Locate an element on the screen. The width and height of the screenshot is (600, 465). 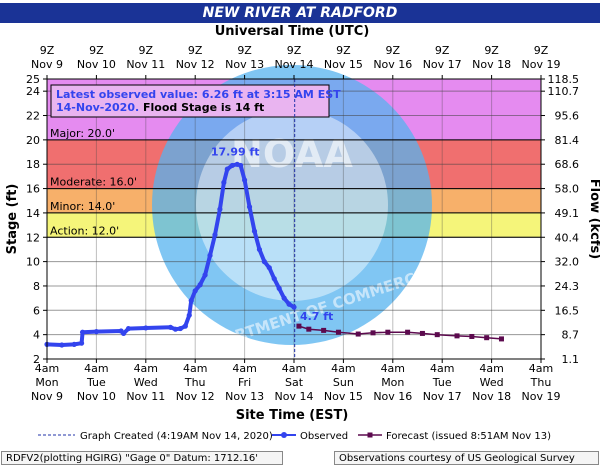
est-tick-day: Nov 10 is located at coordinates (96, 396).